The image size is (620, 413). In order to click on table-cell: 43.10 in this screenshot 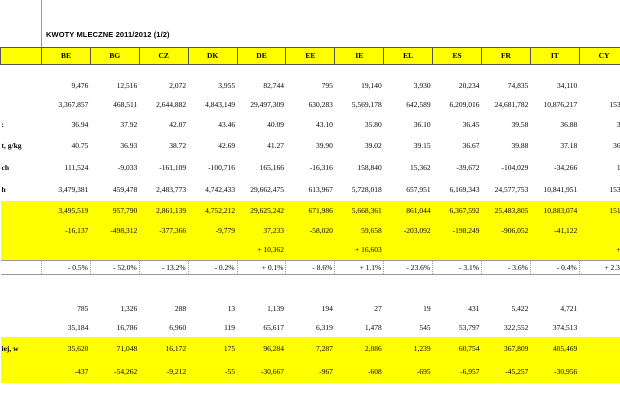, I will do `click(324, 124)`.